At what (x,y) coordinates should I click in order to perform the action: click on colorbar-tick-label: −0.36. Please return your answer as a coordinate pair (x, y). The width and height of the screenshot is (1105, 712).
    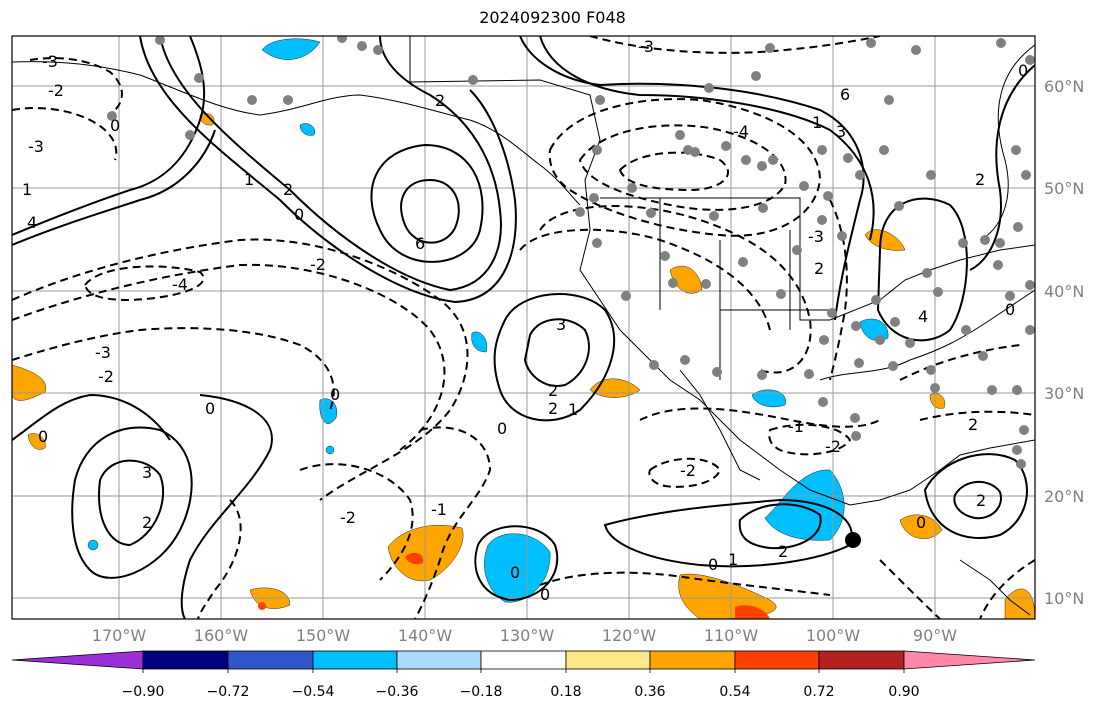
    Looking at the image, I should click on (397, 692).